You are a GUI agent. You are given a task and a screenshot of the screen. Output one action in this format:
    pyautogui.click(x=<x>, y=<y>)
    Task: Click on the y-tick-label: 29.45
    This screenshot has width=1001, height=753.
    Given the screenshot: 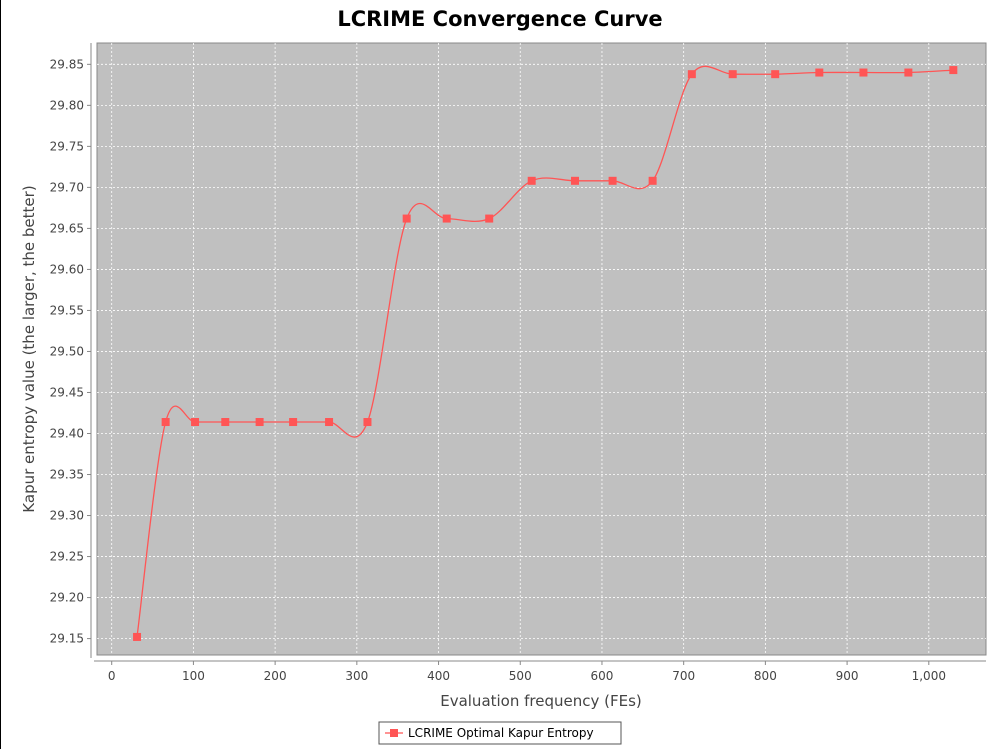 What is the action you would take?
    pyautogui.click(x=67, y=392)
    